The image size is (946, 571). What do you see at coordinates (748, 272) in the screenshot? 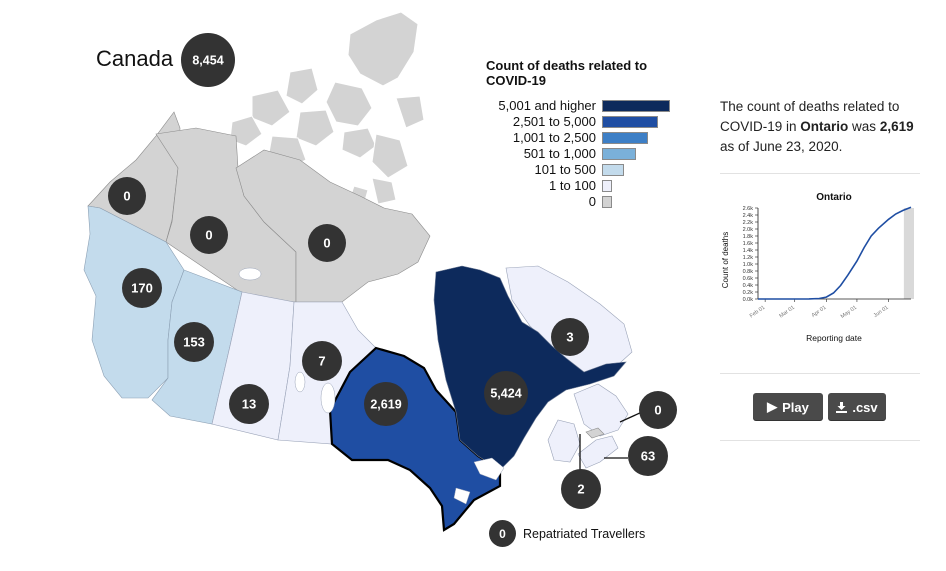
I see `chart-y-tick-label: 0.8k` at bounding box center [748, 272].